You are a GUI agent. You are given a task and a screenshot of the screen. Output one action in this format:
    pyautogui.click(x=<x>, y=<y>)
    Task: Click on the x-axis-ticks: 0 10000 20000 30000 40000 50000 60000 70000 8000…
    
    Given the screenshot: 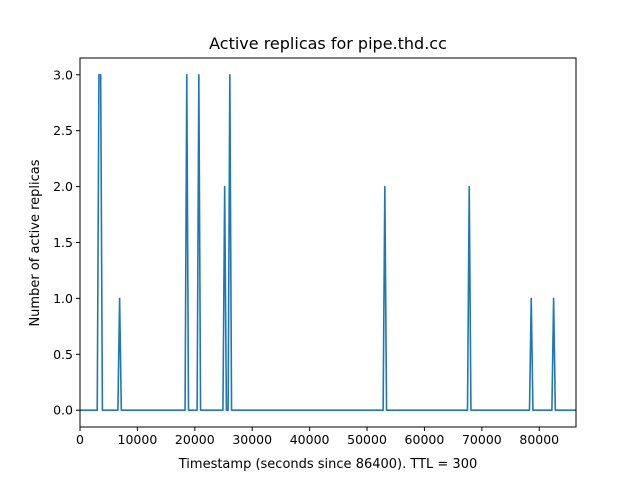 What is the action you would take?
    pyautogui.click(x=317, y=437)
    